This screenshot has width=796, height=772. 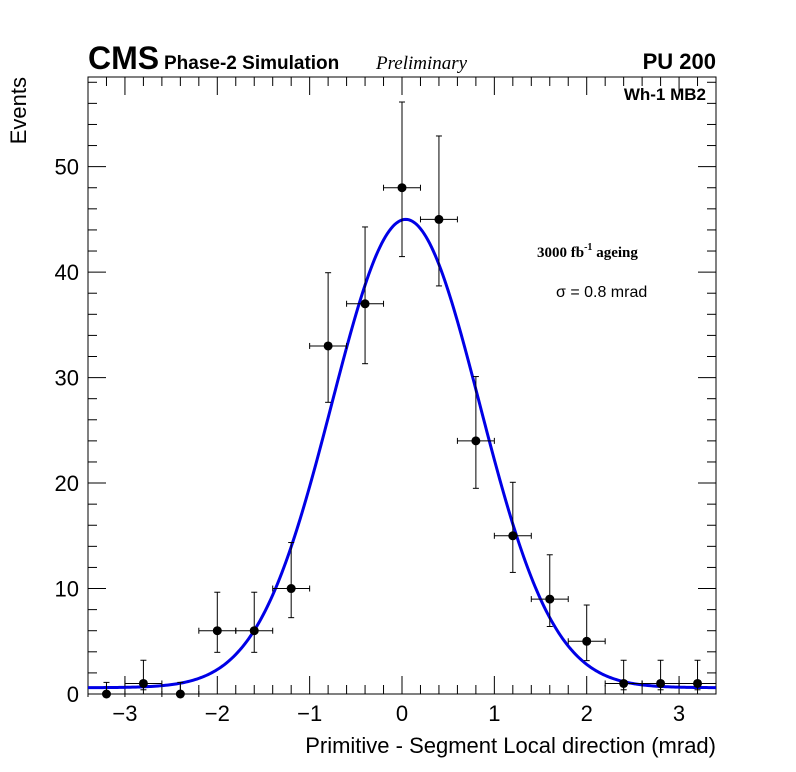 What do you see at coordinates (606, 292) in the screenshot?
I see `sigma-value: = 0.8 mrad` at bounding box center [606, 292].